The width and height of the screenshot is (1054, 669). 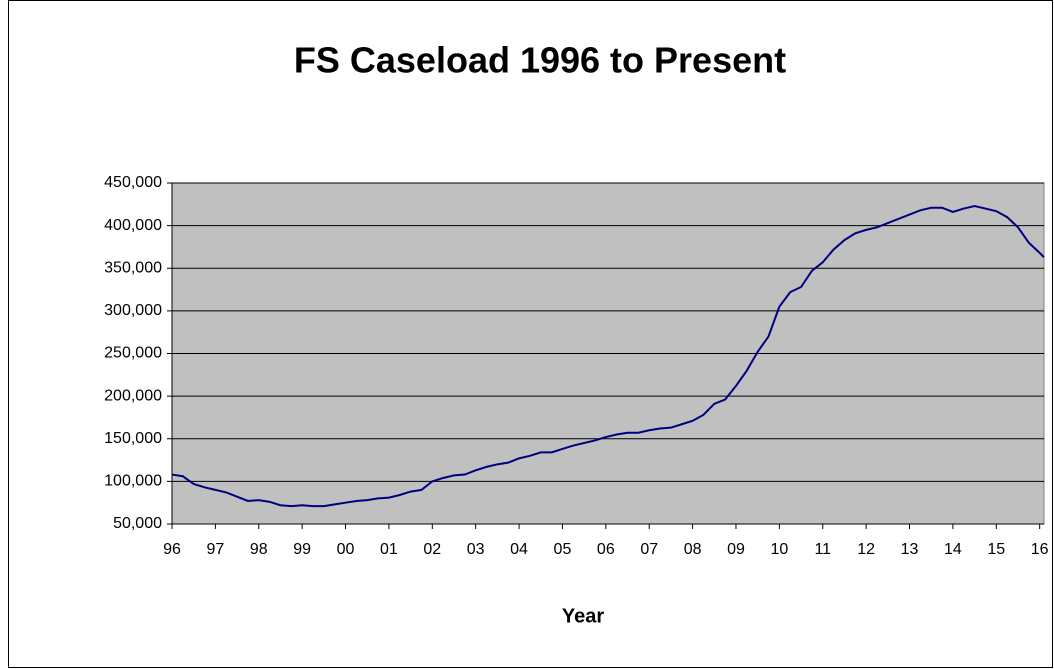 What do you see at coordinates (583, 616) in the screenshot?
I see `x-axis-label: Year` at bounding box center [583, 616].